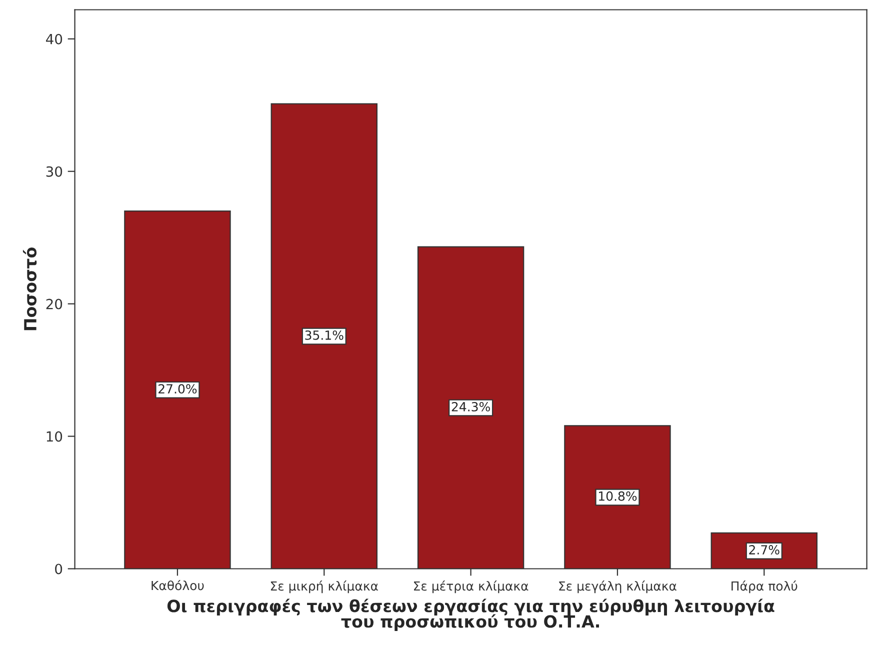  Describe the element at coordinates (764, 549) in the screenshot. I see `data-label: 2.7%` at that location.